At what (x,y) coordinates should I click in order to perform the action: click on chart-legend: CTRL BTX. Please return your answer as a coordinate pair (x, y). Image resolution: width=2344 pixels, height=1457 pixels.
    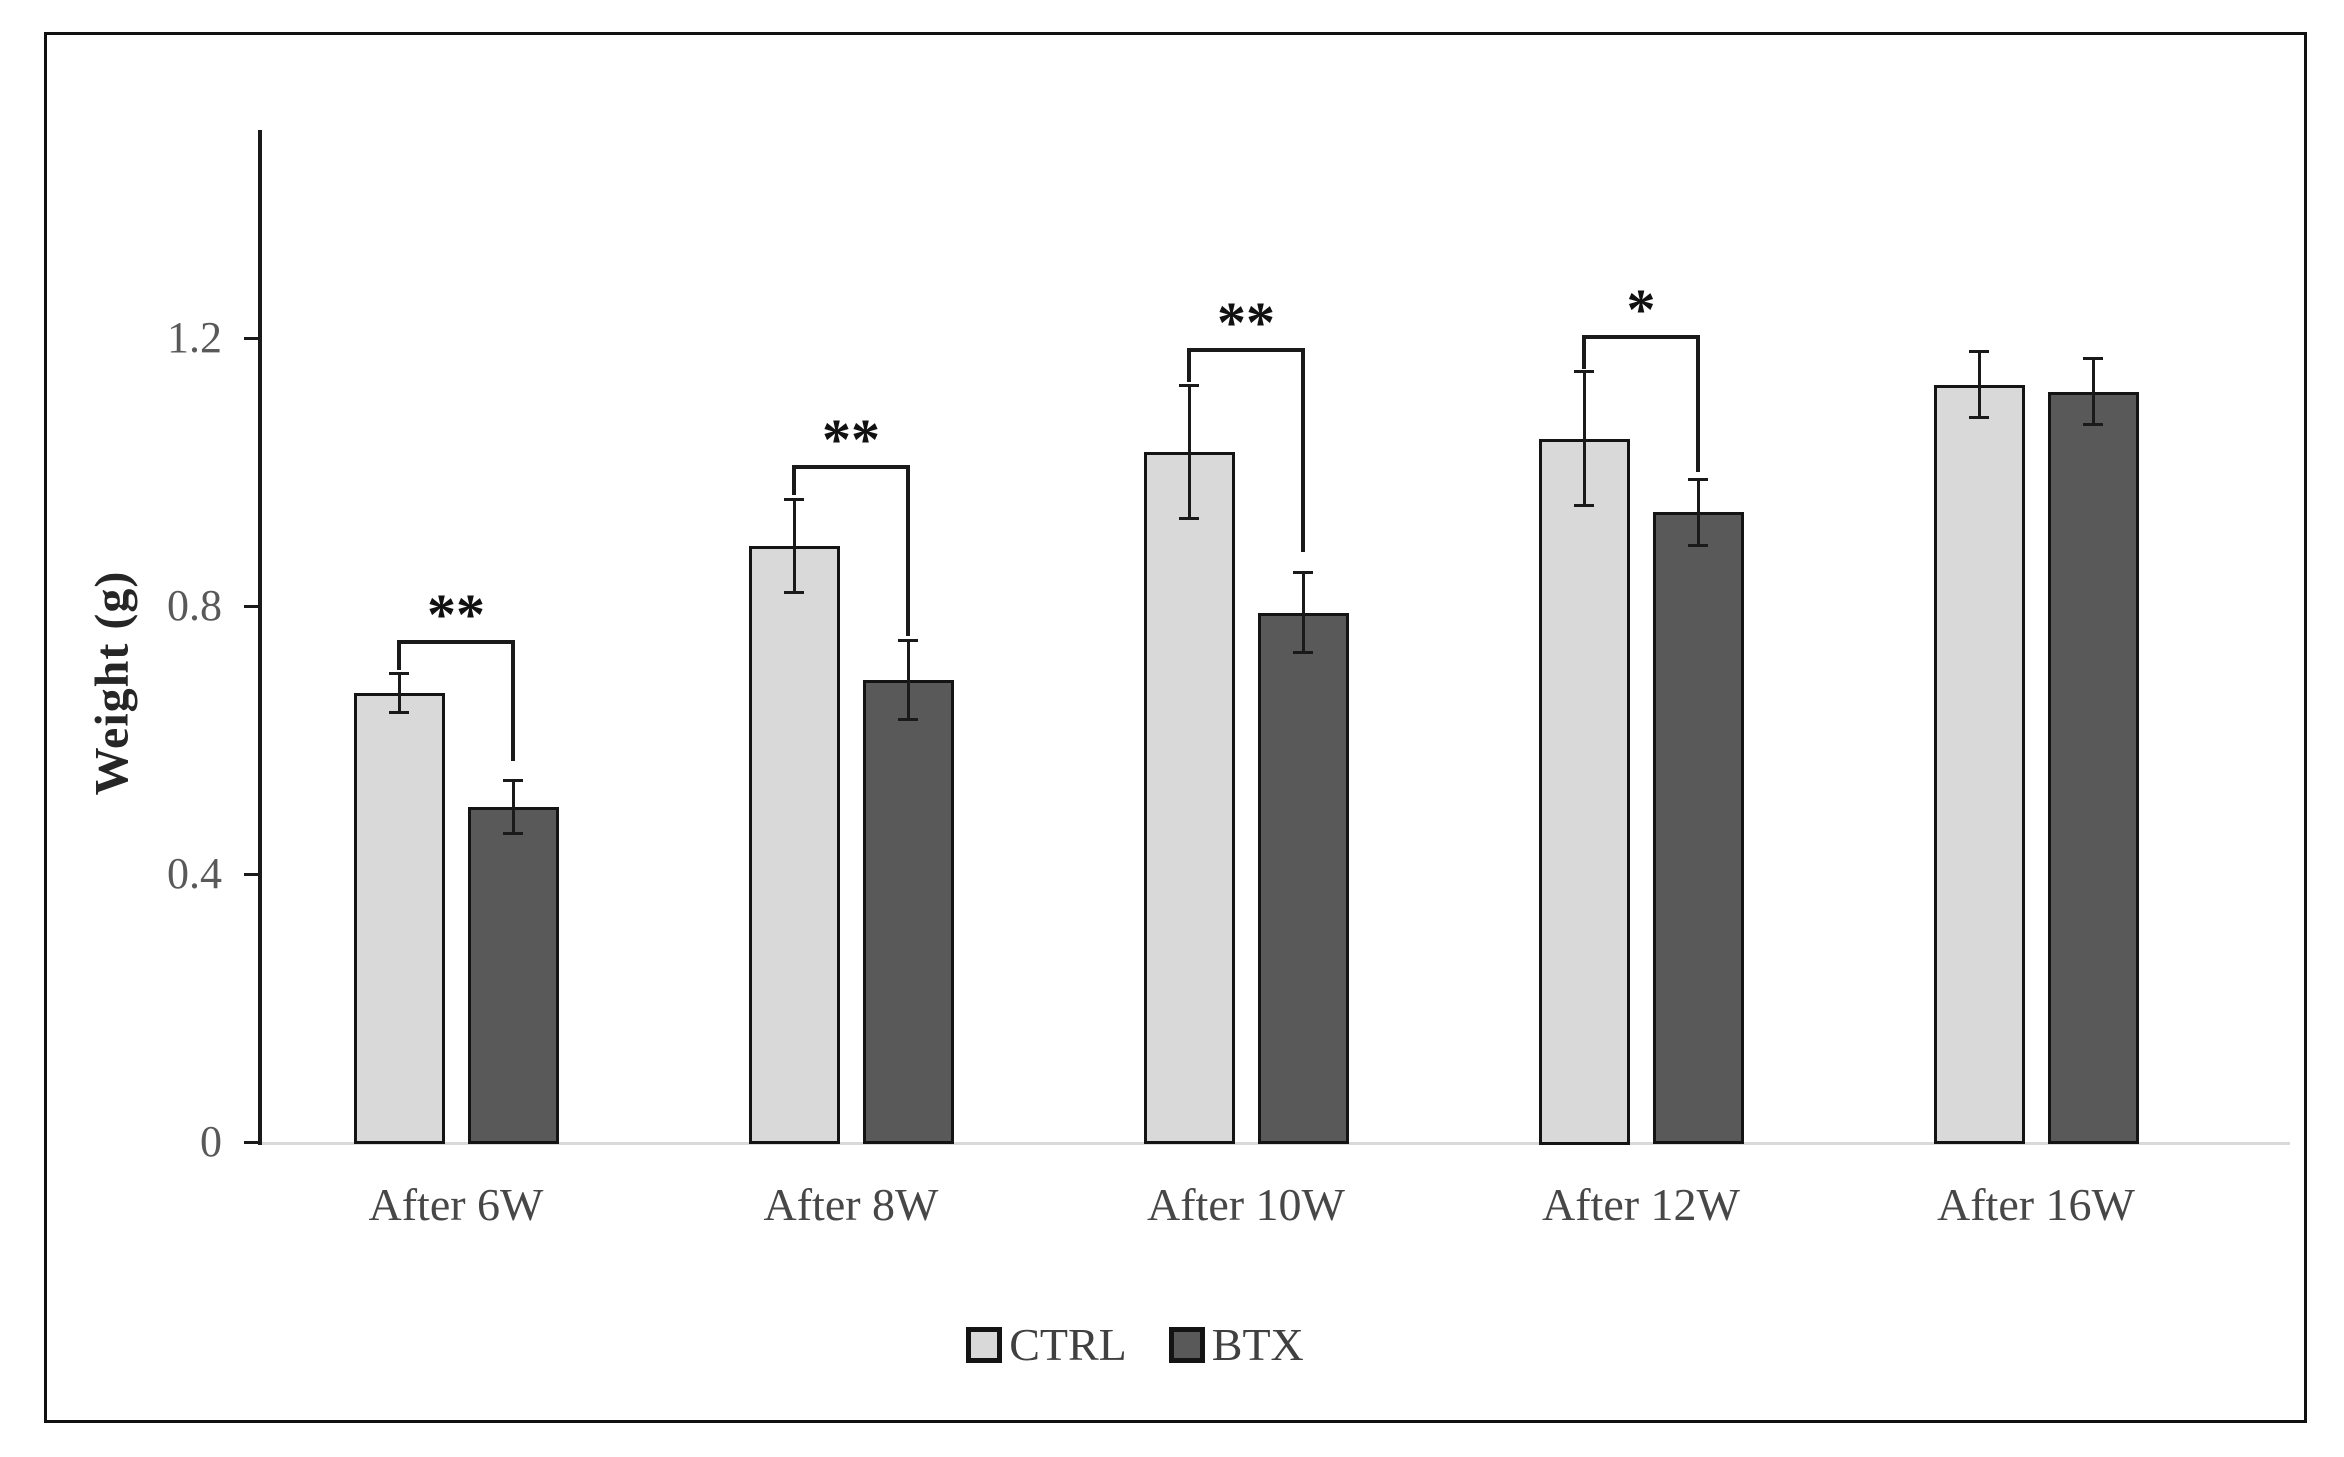
    Looking at the image, I should click on (1135, 1344).